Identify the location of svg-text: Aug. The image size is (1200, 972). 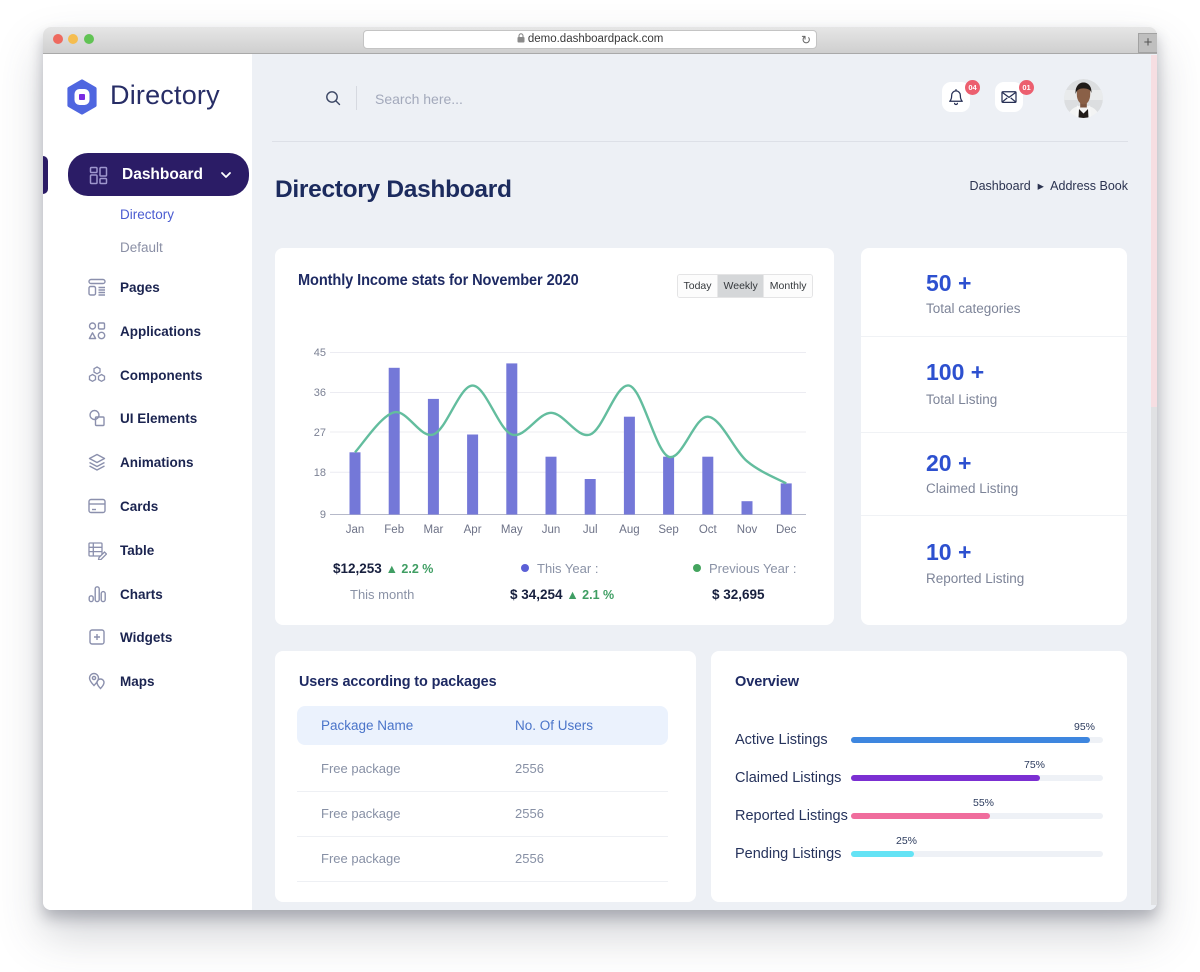
(629, 530).